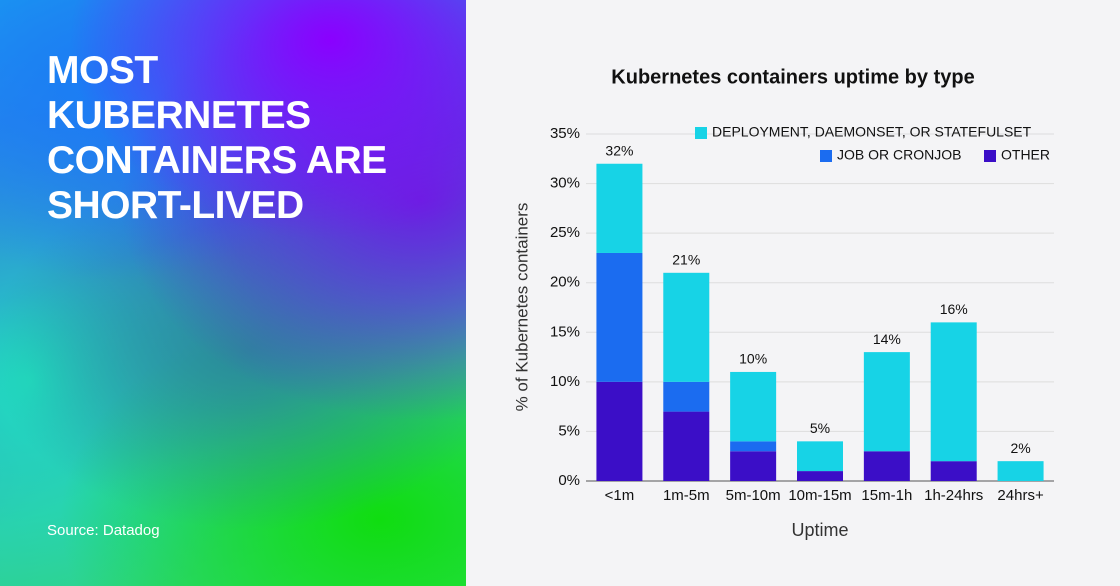  What do you see at coordinates (899, 155) in the screenshot?
I see `legend-label: JOB OR CRONJOB` at bounding box center [899, 155].